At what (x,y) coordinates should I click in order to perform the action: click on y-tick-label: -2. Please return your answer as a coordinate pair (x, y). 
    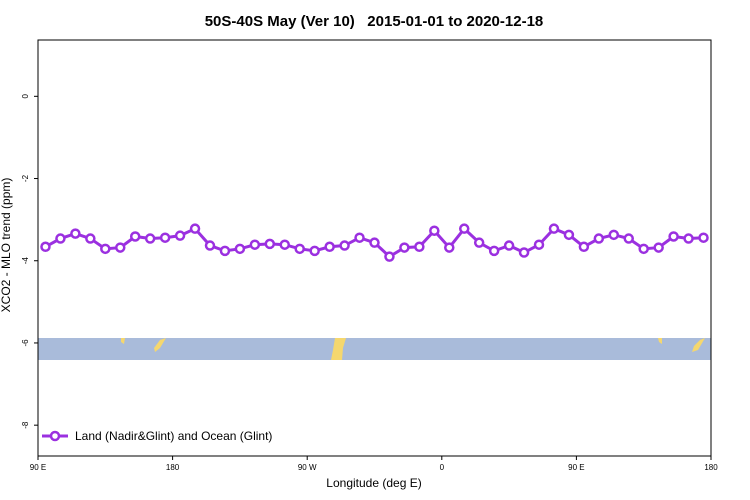
    Looking at the image, I should click on (25, 178).